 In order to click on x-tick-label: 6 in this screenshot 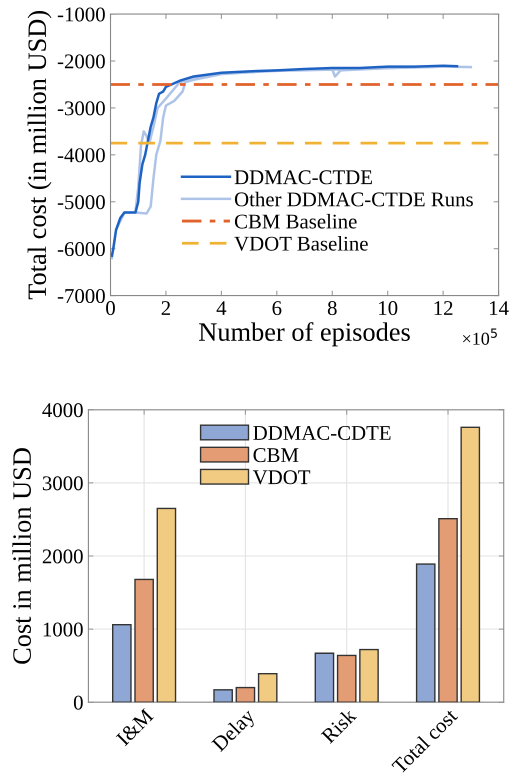, I will do `click(277, 308)`.